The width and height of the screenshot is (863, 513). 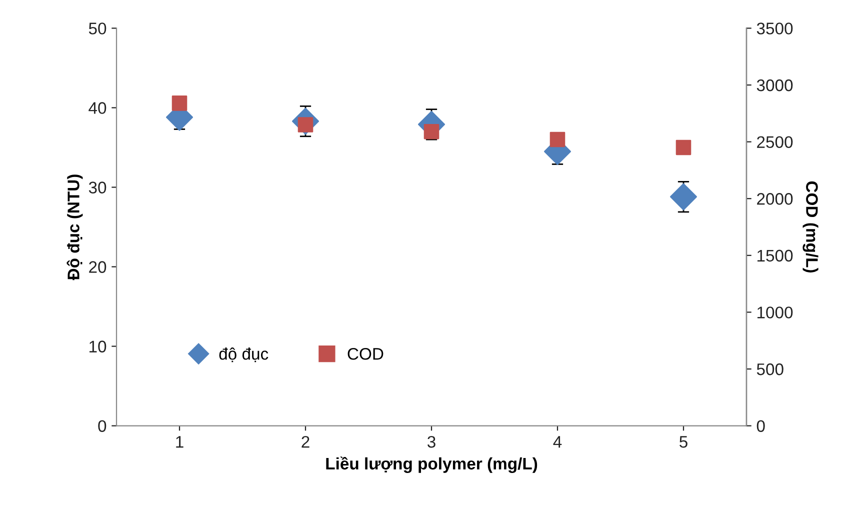 I want to click on legend-label: độ đục, so click(x=243, y=354).